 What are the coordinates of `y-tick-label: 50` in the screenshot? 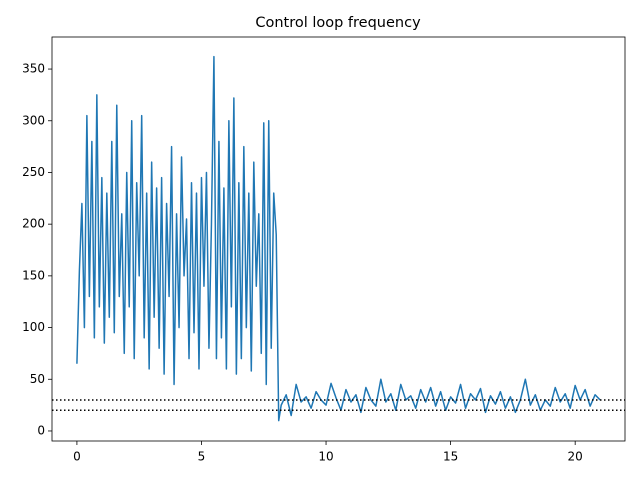 It's located at (37, 379).